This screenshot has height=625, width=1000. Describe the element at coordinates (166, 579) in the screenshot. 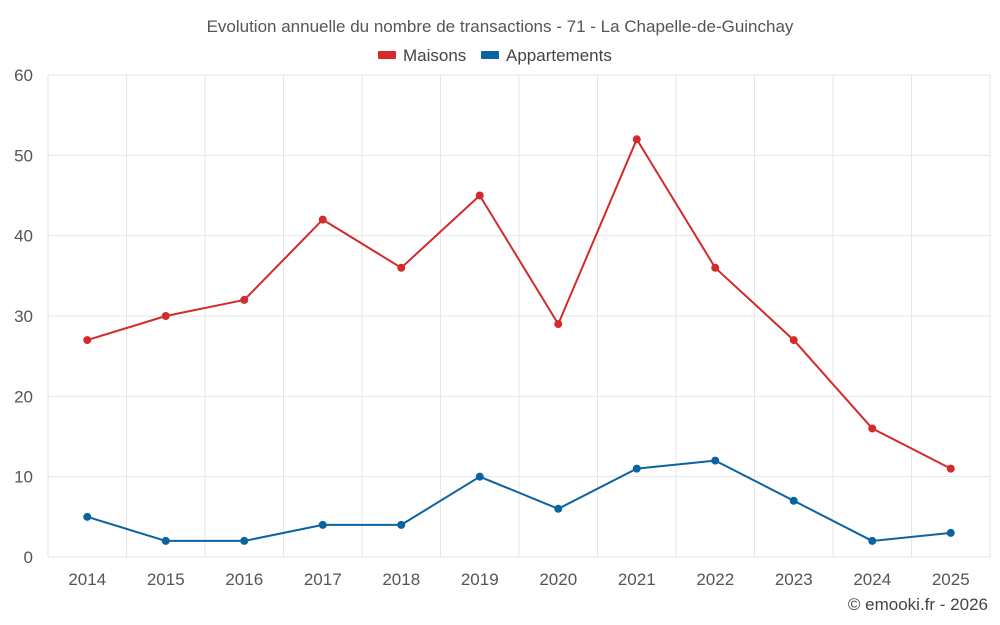

I see `x-tick-label: 2015` at that location.